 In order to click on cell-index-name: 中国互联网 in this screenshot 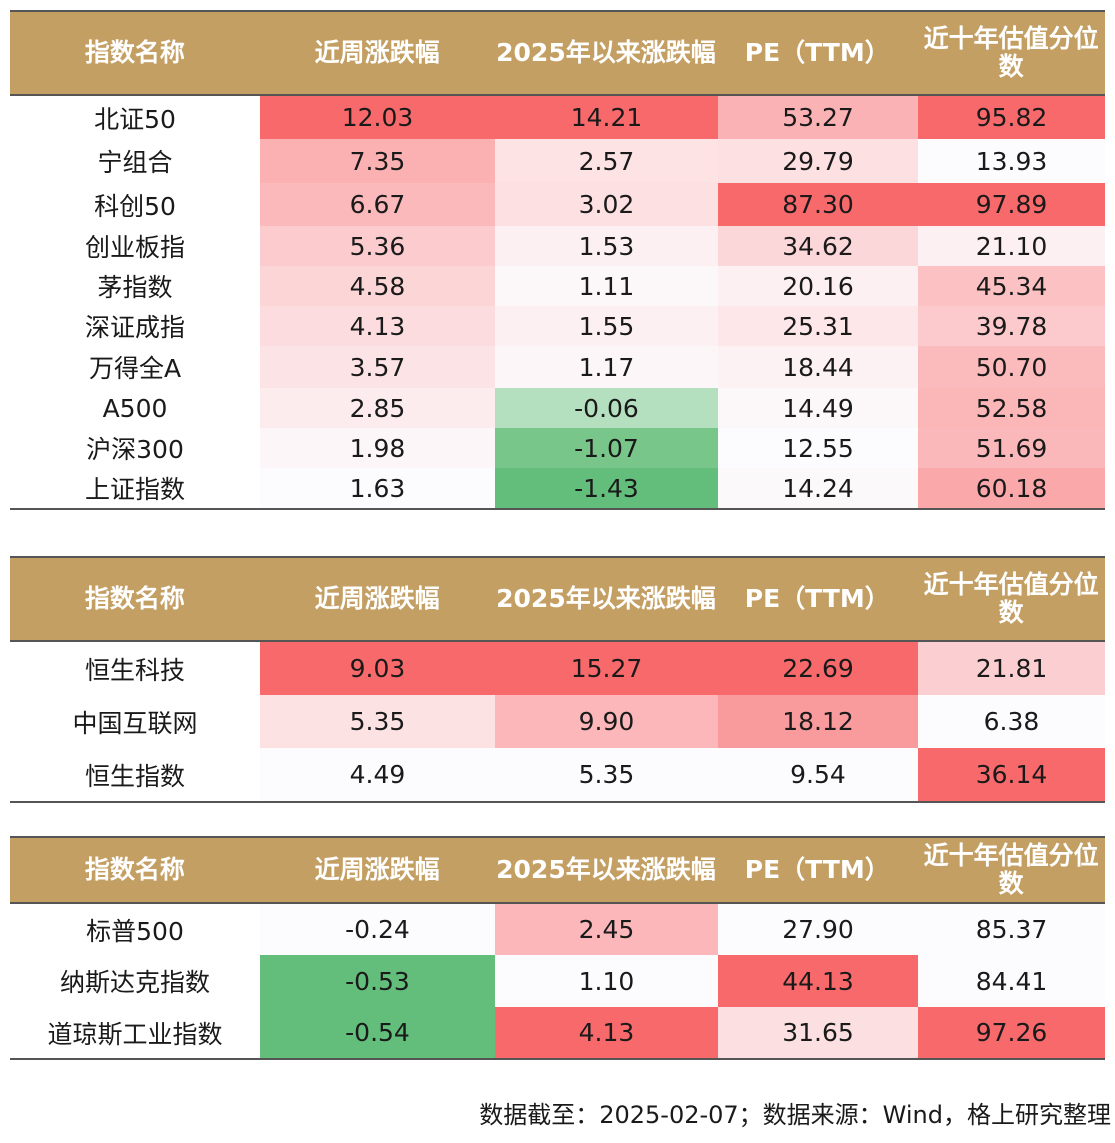, I will do `click(135, 723)`.